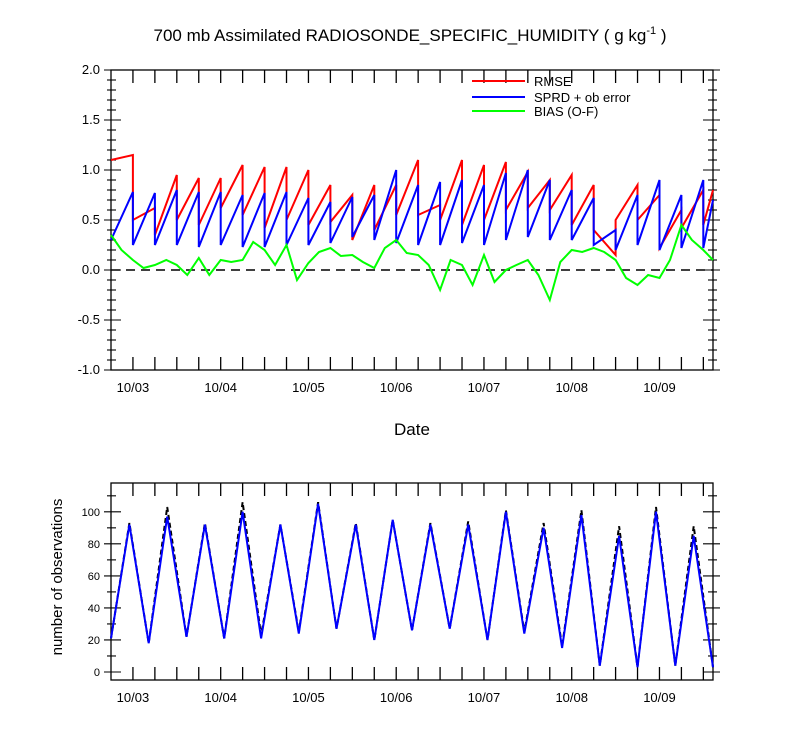 The width and height of the screenshot is (800, 750). I want to click on chart-title-exponent: -1, so click(651, 31).